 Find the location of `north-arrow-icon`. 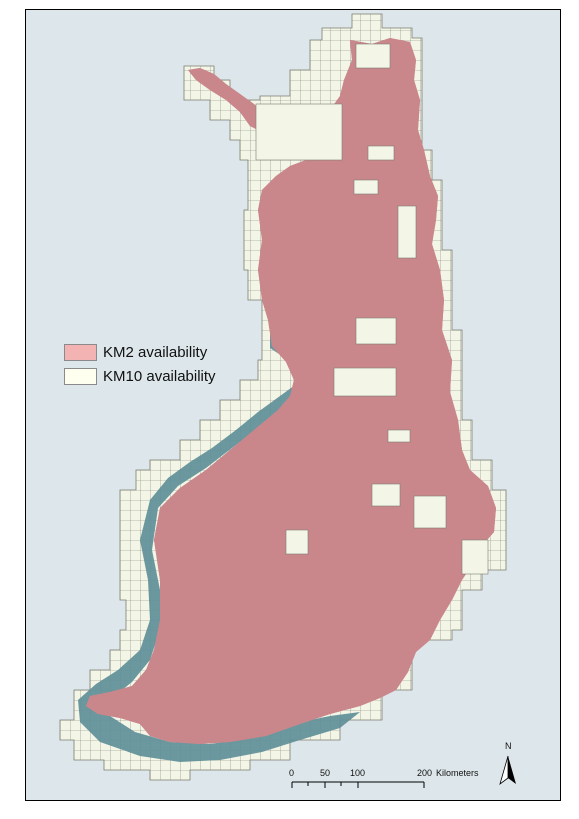

north-arrow-icon is located at coordinates (507, 770).